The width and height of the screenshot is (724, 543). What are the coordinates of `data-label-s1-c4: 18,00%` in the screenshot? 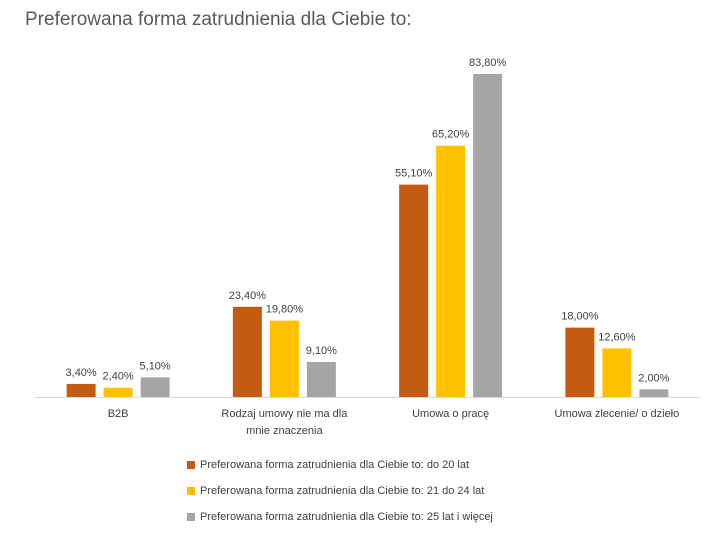 It's located at (580, 317).